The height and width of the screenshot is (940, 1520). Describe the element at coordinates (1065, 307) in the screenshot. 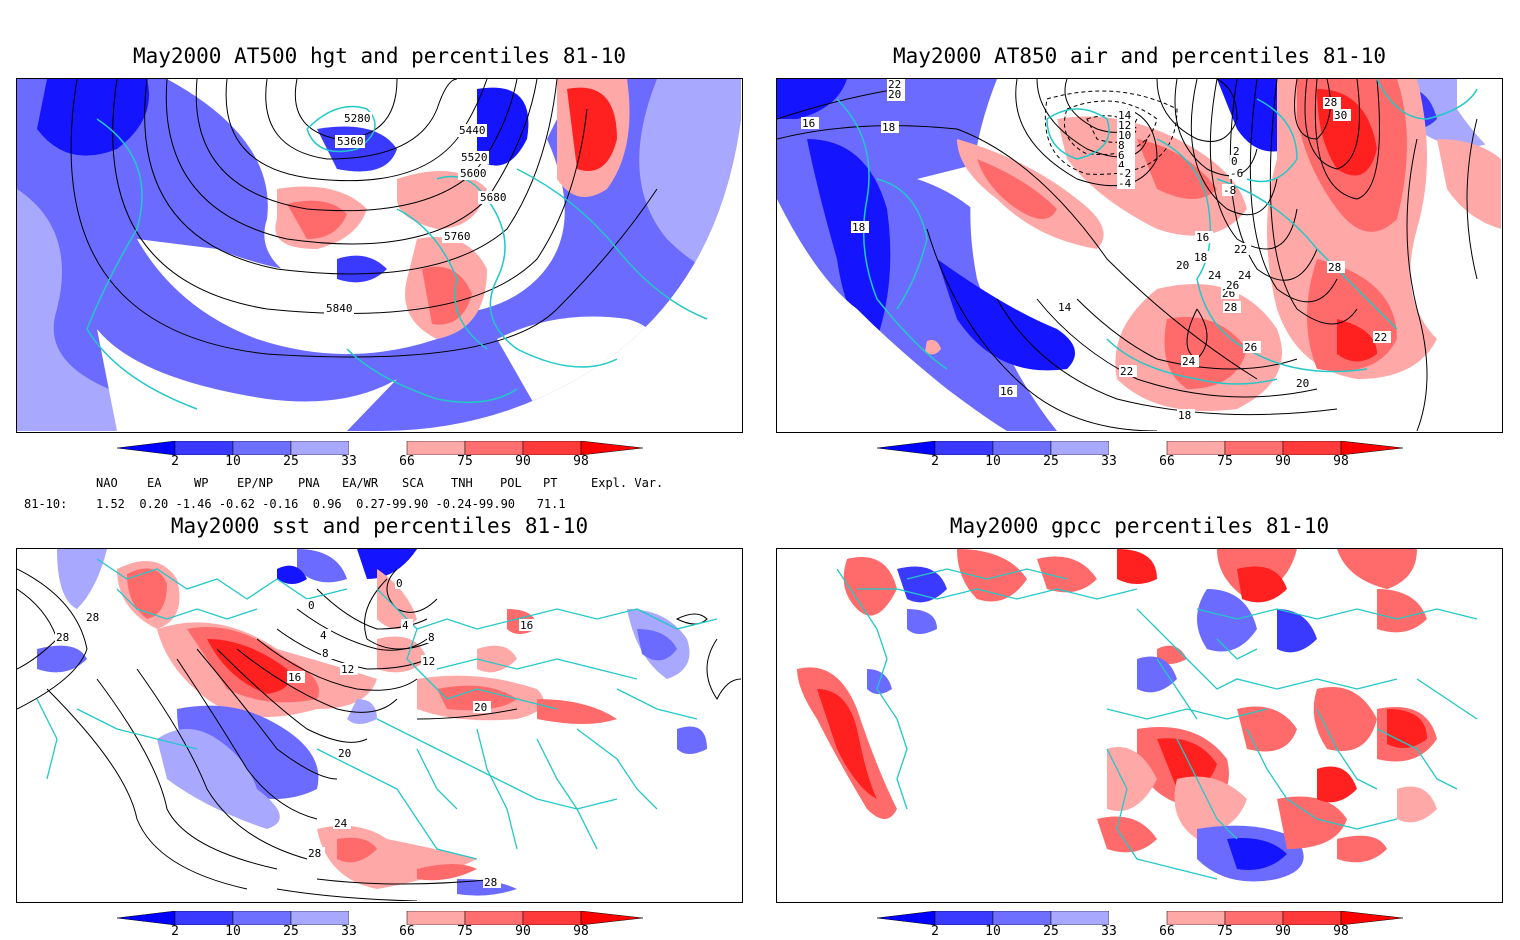

I see `contour-label: 14` at that location.